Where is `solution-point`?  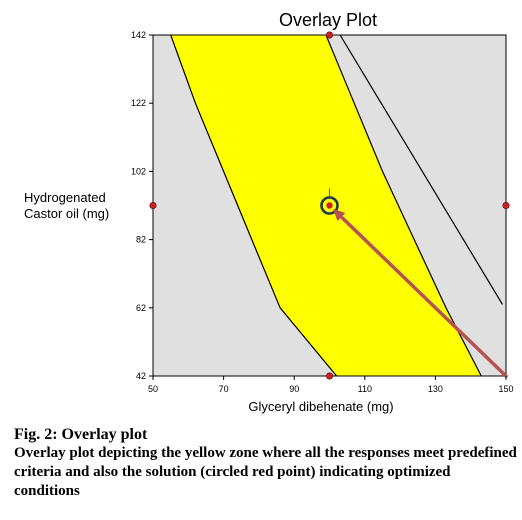
solution-point is located at coordinates (329, 205).